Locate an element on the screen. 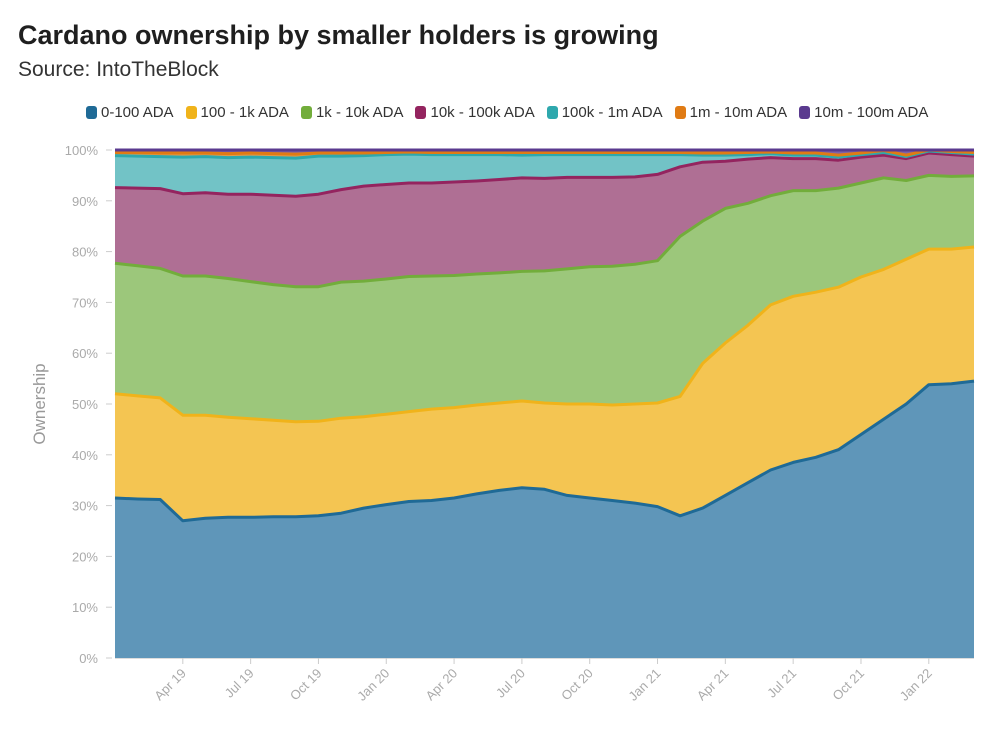  y-tick-label: 80% is located at coordinates (85, 252).